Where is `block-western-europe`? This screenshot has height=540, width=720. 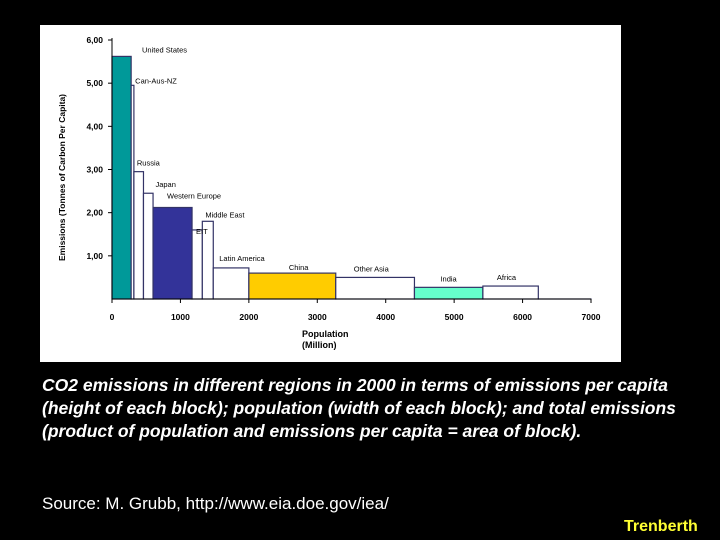 block-western-europe is located at coordinates (172, 253).